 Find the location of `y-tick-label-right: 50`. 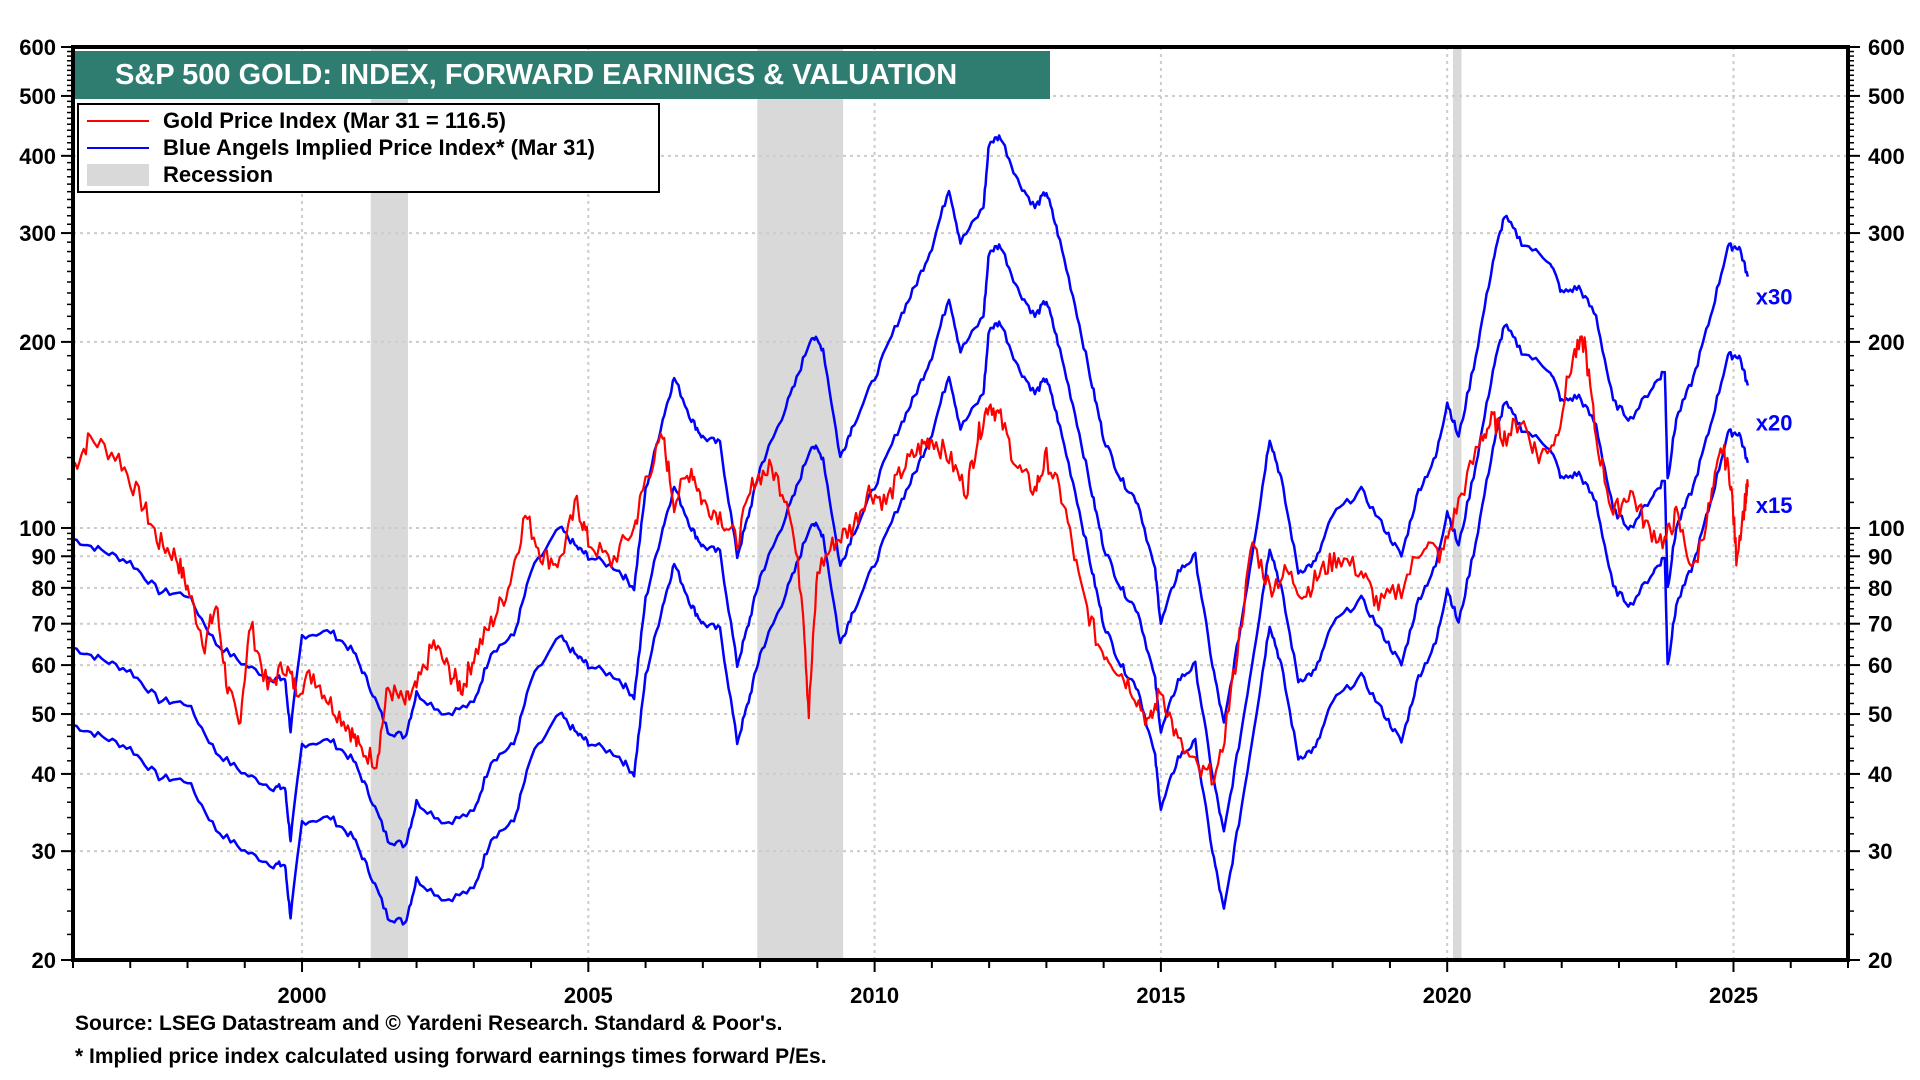

y-tick-label-right: 50 is located at coordinates (1880, 714).